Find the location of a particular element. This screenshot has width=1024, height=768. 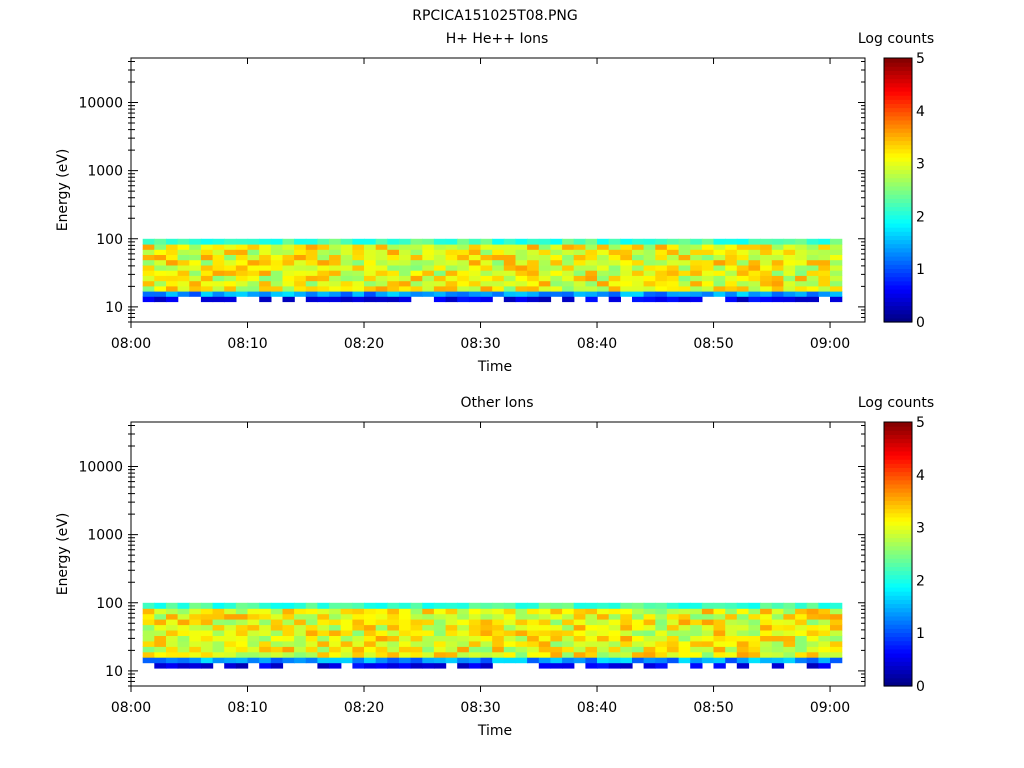

y-tick-label: 100 is located at coordinates (109, 604).